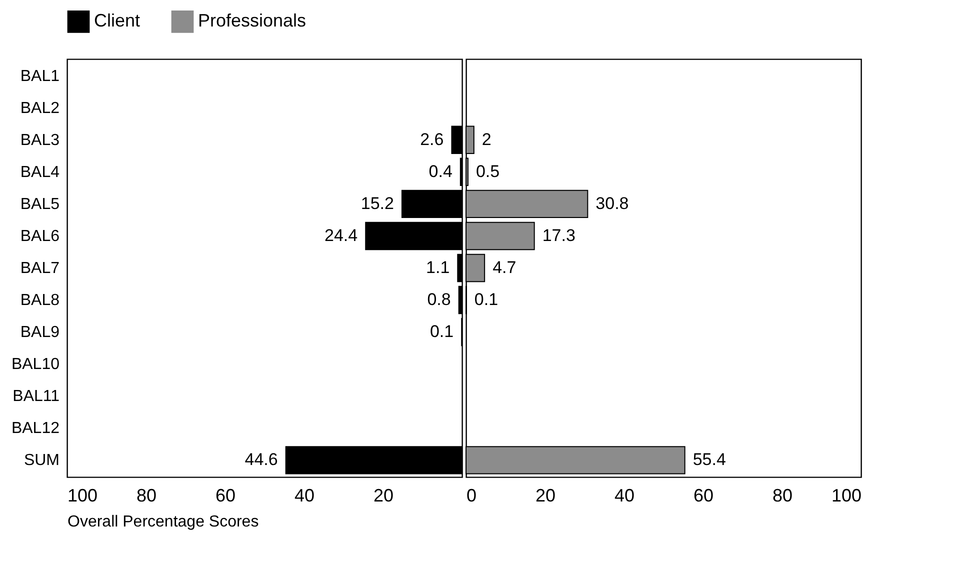 This screenshot has height=580, width=962. What do you see at coordinates (40, 333) in the screenshot?
I see `y-tick-label: BAL9` at bounding box center [40, 333].